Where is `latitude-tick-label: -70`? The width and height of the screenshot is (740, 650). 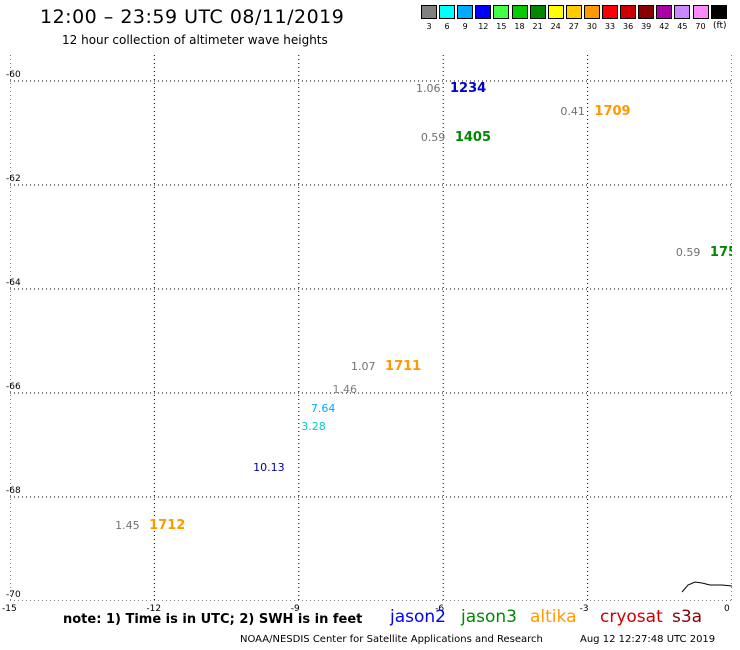
latitude-tick-label: -70 is located at coordinates (13, 595).